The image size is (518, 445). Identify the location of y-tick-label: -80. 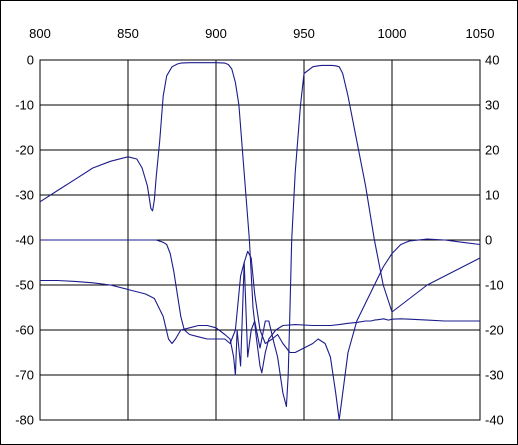
(24, 420).